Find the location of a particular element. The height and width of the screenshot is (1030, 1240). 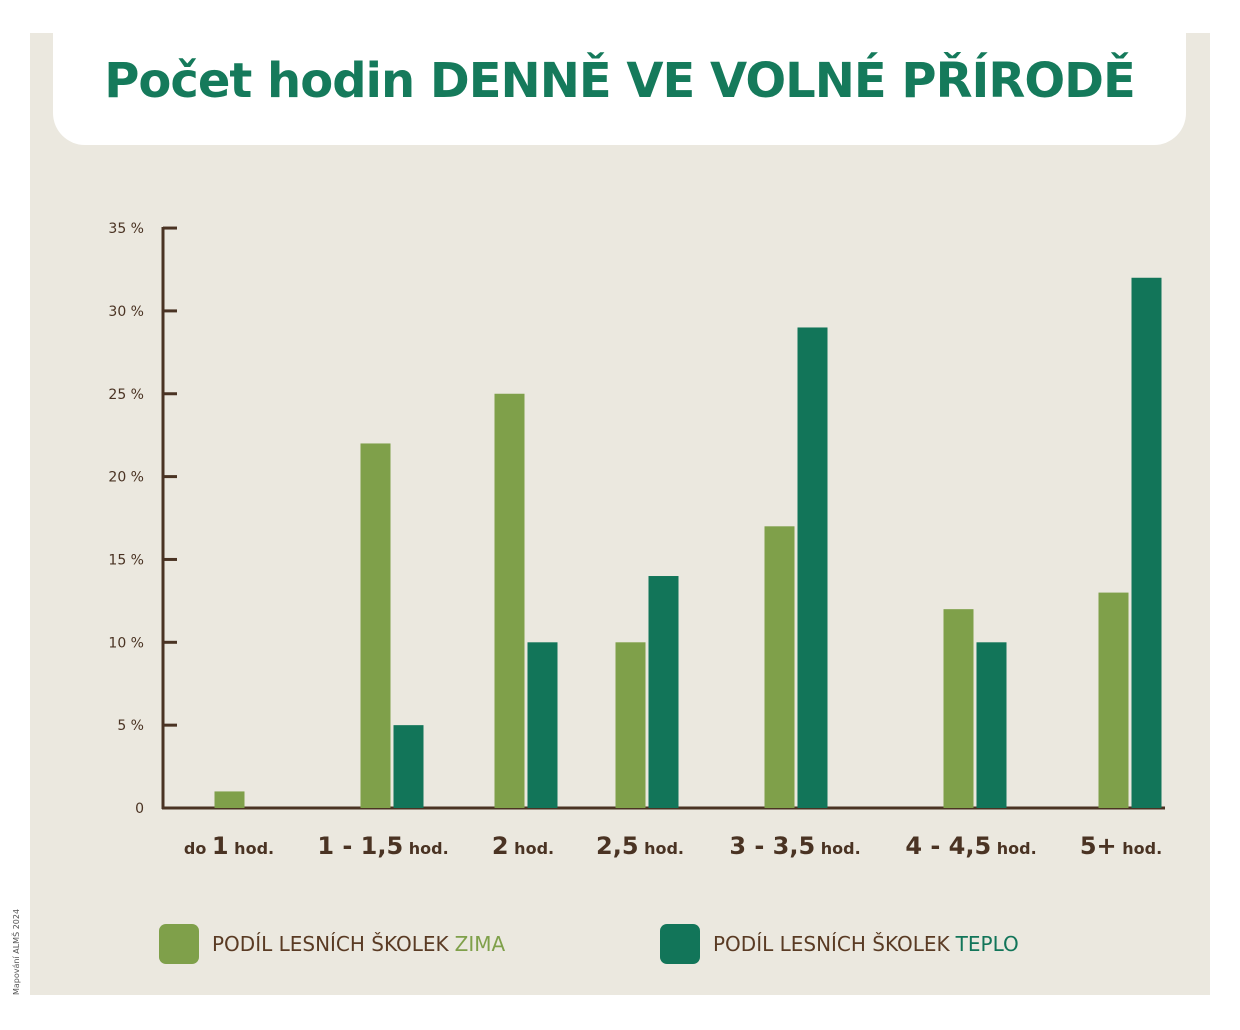

title-card: Počet hodin DENNĚ VE VOLNÉ PŘÍRODĚ is located at coordinates (619, 89).